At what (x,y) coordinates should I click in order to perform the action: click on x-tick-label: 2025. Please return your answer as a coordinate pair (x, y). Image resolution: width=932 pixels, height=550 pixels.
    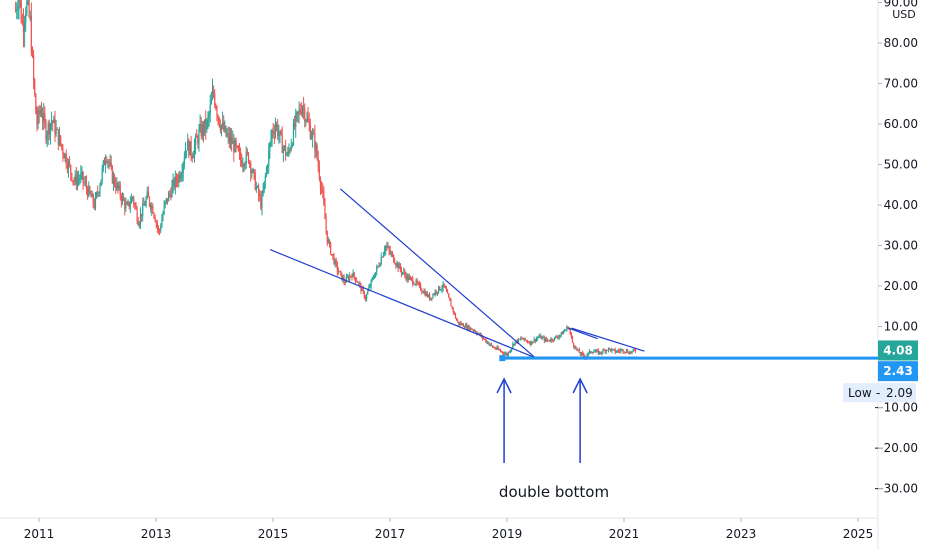
    Looking at the image, I should click on (858, 534).